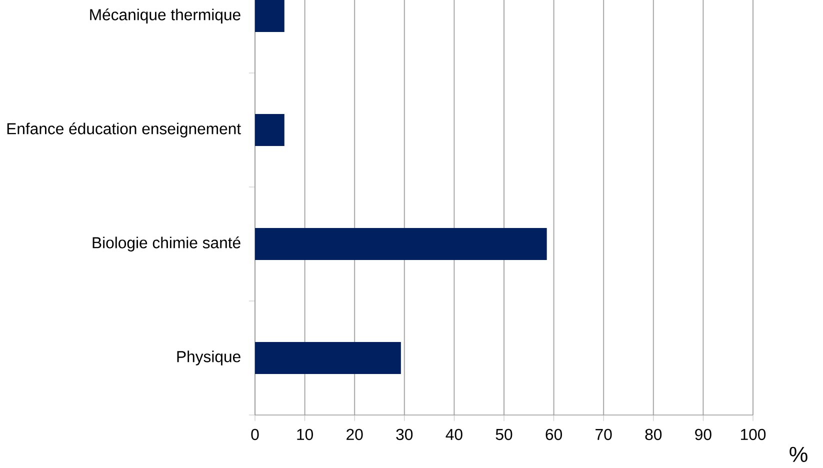 The image size is (823, 468). I want to click on x-tick-label: 100, so click(753, 434).